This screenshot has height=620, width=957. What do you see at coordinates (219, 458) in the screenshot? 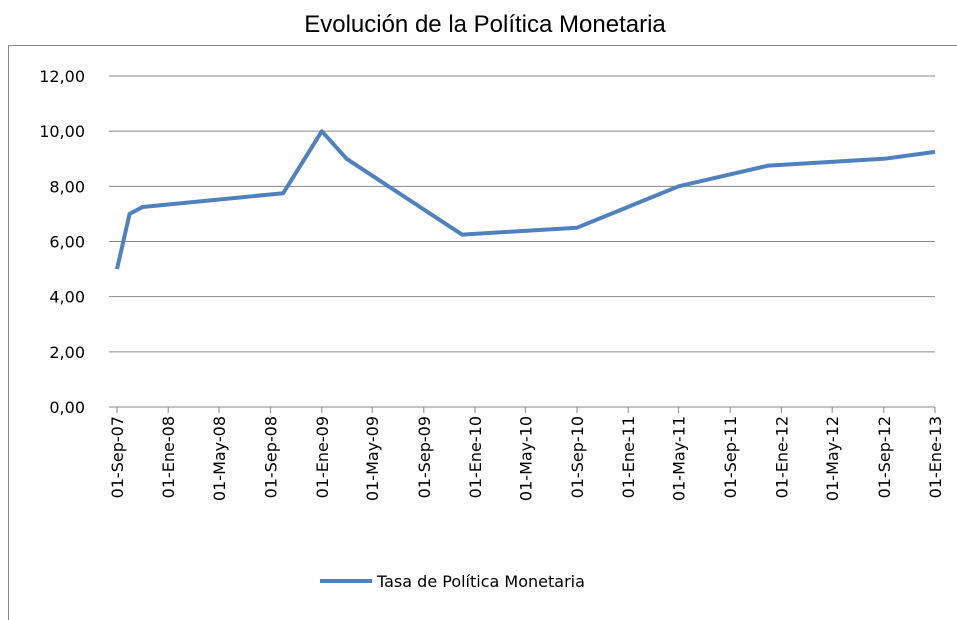
I see `x-tick-label: 01-May-08` at bounding box center [219, 458].